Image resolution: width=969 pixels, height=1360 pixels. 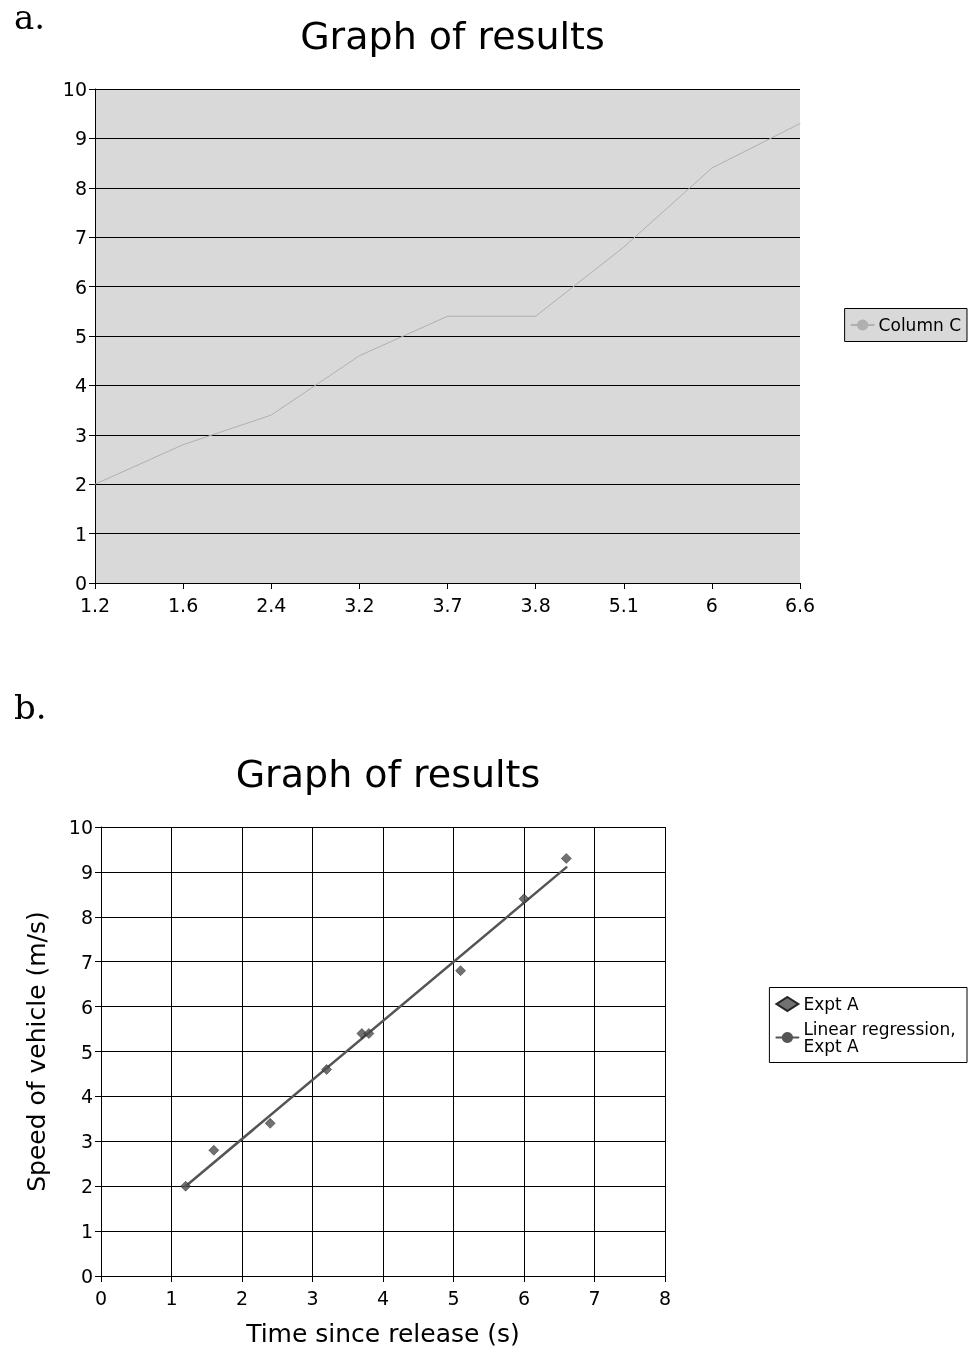 What do you see at coordinates (271, 604) in the screenshot?
I see `x-tick-label: 2.4` at bounding box center [271, 604].